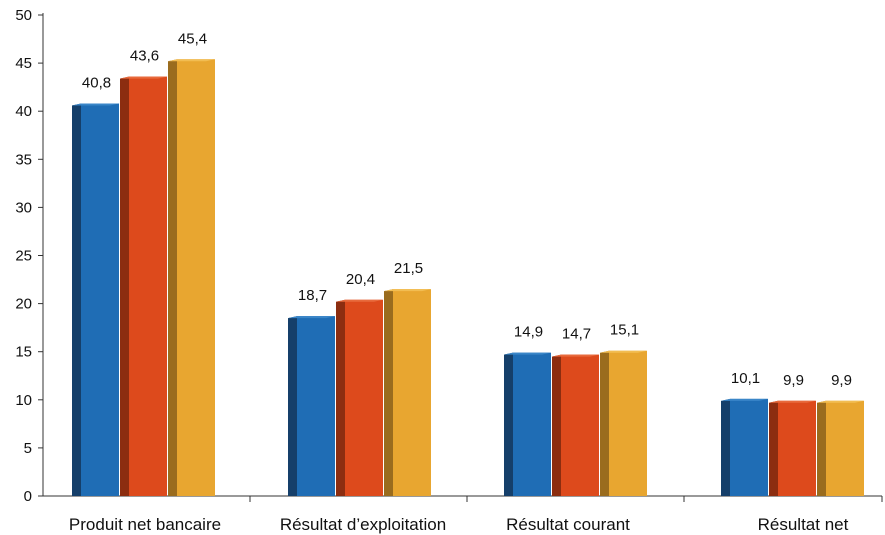 The width and height of the screenshot is (885, 535). What do you see at coordinates (803, 524) in the screenshot?
I see `x-category-label: Résultat net` at bounding box center [803, 524].